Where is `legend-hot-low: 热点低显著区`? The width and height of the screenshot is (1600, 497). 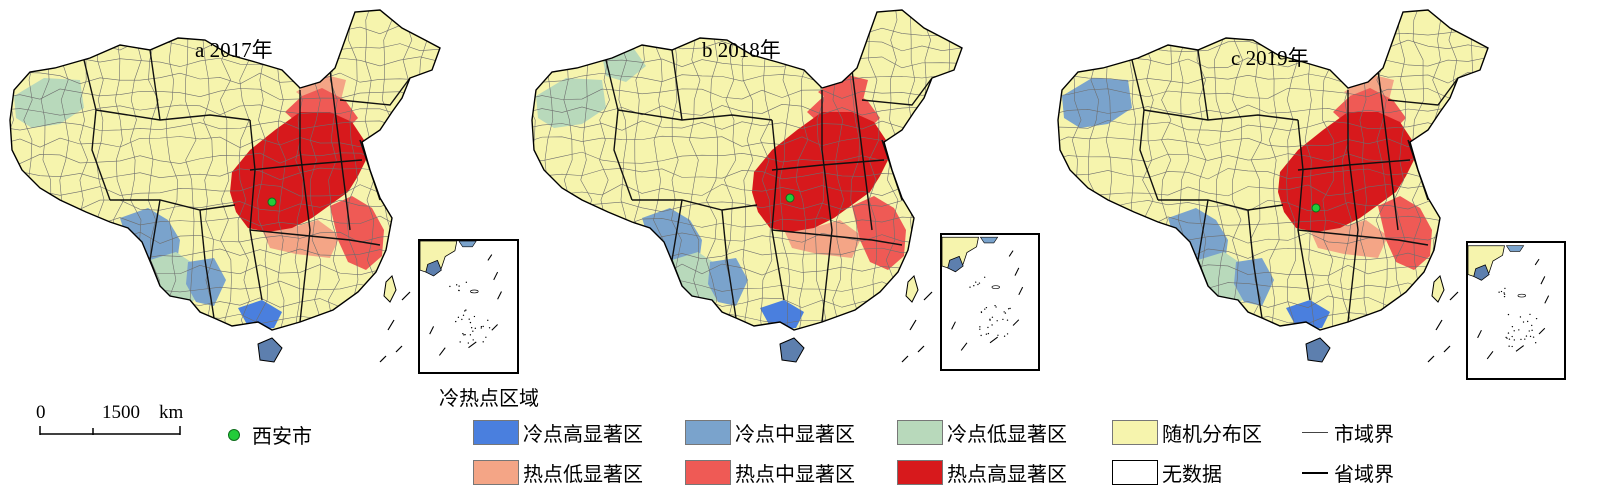
legend-hot-low: 热点低显著区 is located at coordinates (558, 472).